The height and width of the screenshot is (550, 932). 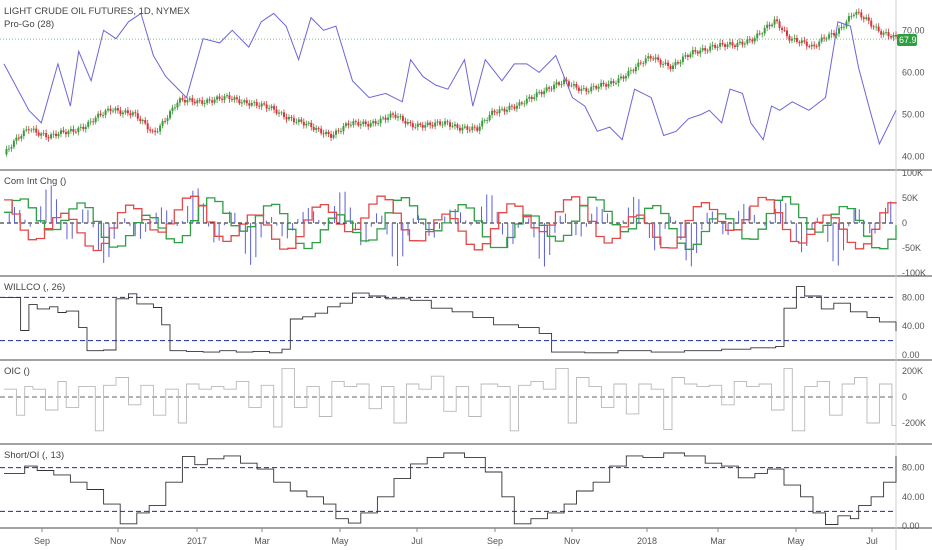 What do you see at coordinates (495, 541) in the screenshot?
I see `time-axis-label: Sep` at bounding box center [495, 541].